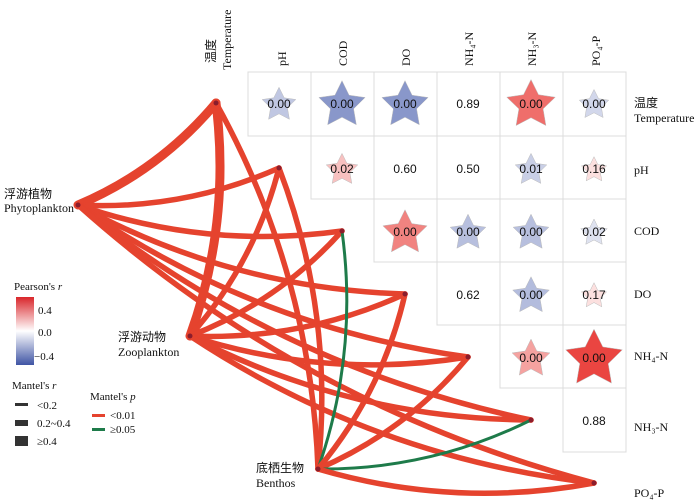 The height and width of the screenshot is (502, 700). I want to click on phyto-label-en: Phytoplankton, so click(39, 208).